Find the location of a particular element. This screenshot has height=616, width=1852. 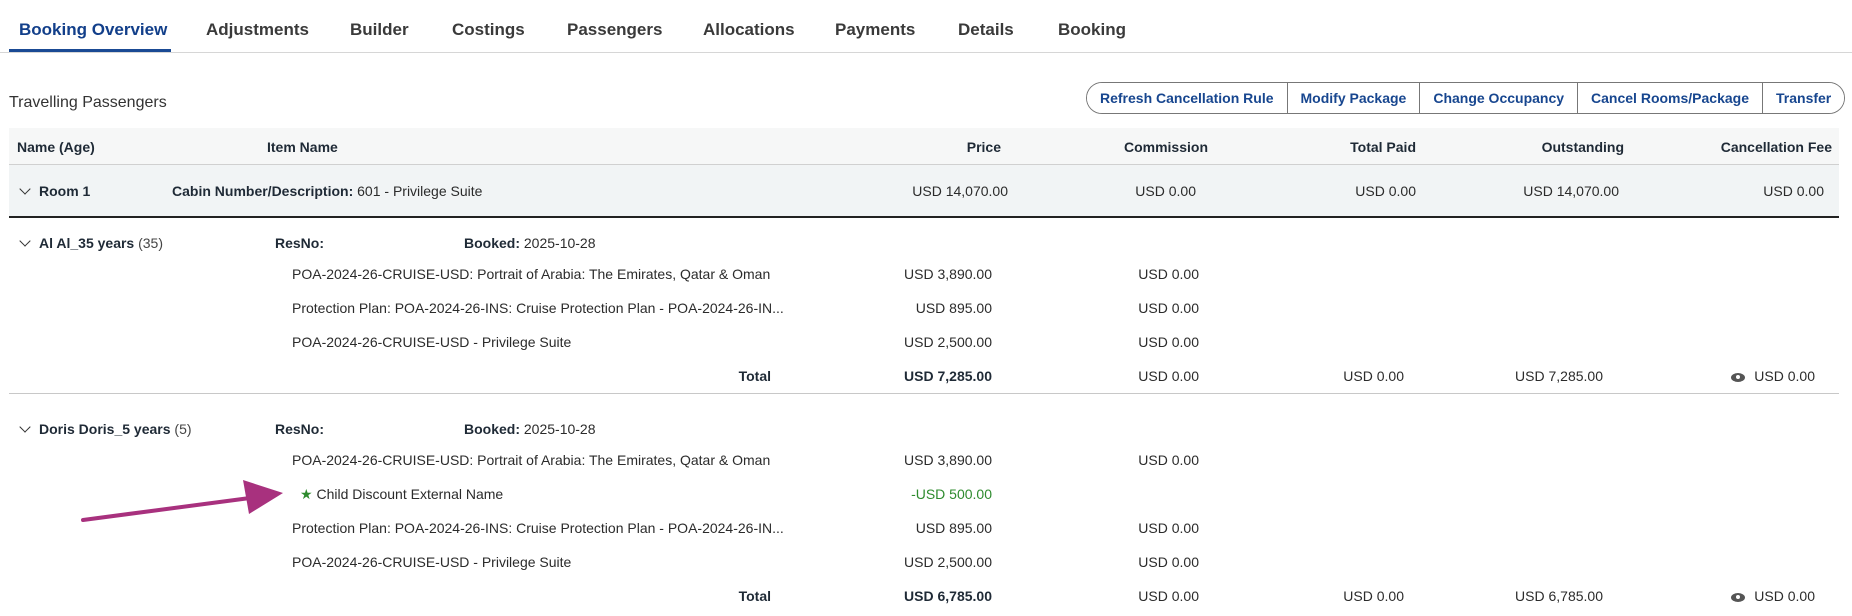

cabin-label: Cabin Number/Description: is located at coordinates (263, 191).